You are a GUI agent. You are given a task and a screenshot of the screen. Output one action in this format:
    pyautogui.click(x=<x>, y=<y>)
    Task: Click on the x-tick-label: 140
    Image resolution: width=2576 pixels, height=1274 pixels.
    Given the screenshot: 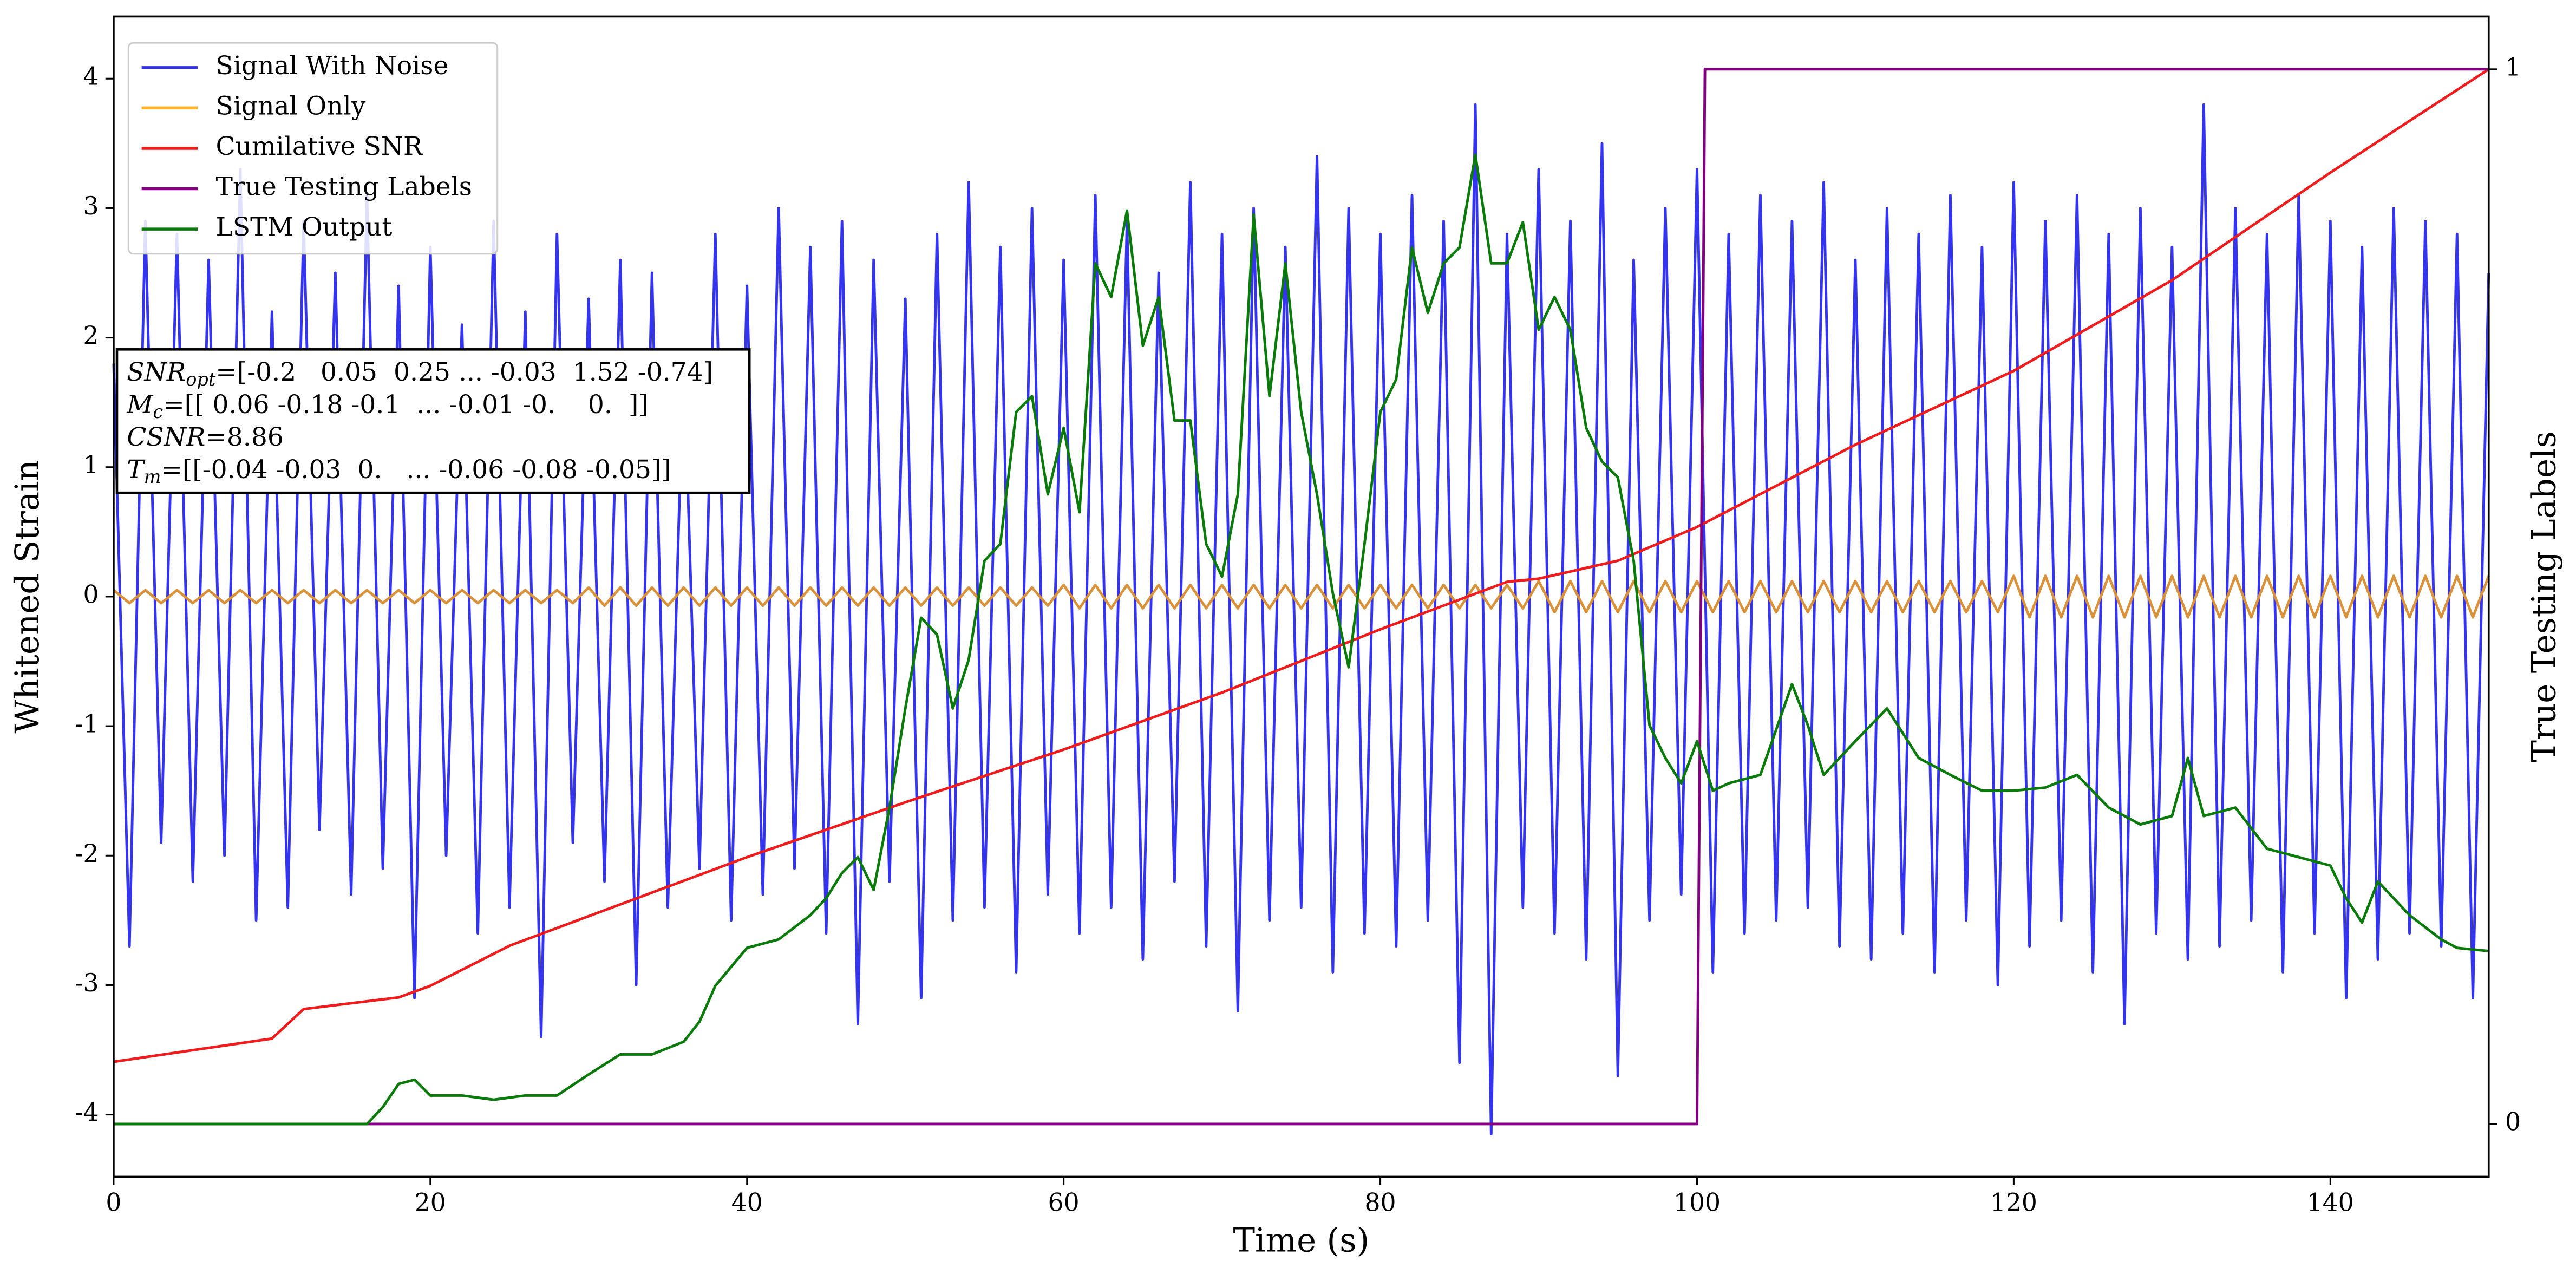 What is the action you would take?
    pyautogui.click(x=2330, y=1202)
    